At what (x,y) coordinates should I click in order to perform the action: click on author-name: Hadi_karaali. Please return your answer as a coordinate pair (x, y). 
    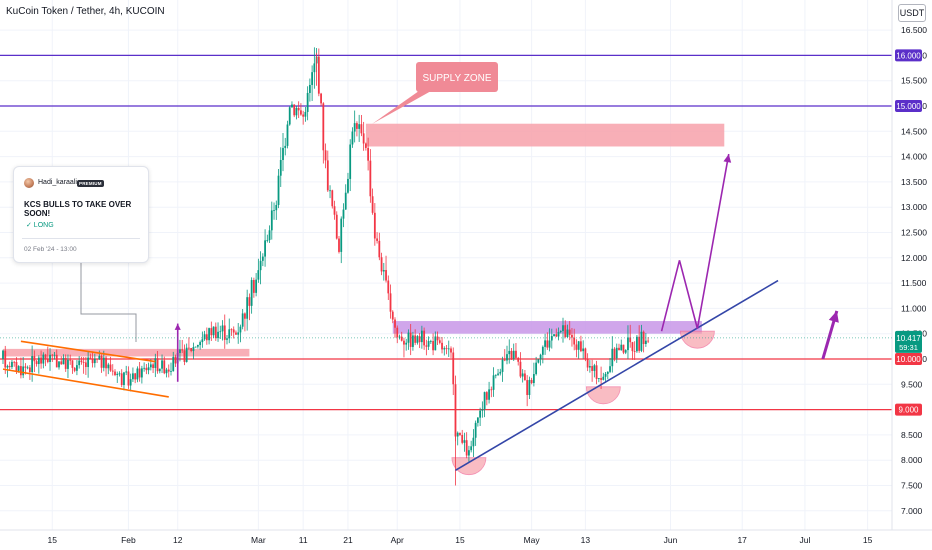
    Looking at the image, I should click on (57, 182).